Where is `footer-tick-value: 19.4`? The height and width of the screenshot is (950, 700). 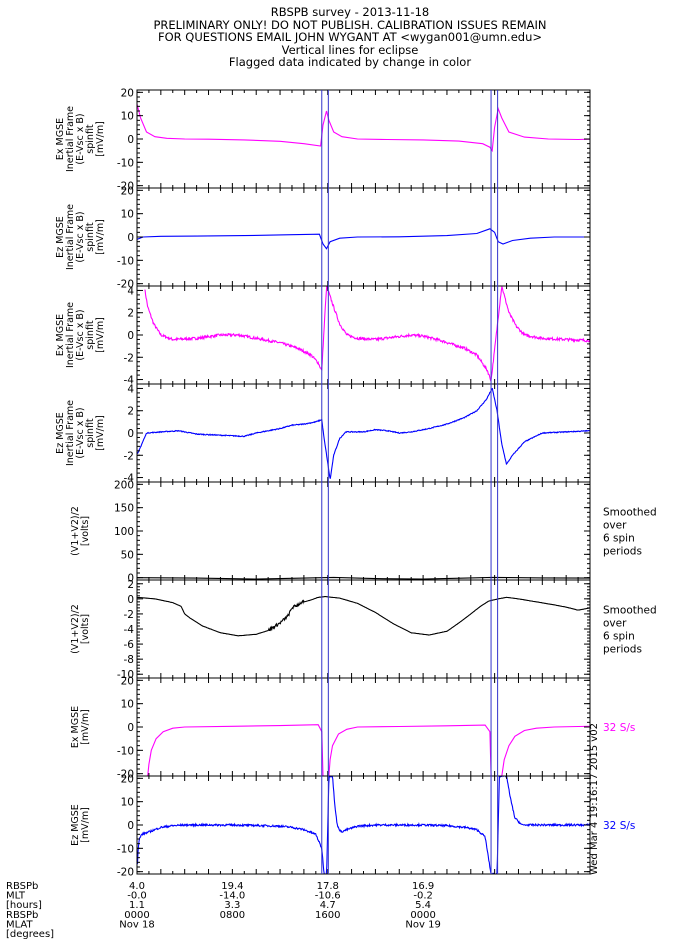 footer-tick-value: 19.4 is located at coordinates (232, 886).